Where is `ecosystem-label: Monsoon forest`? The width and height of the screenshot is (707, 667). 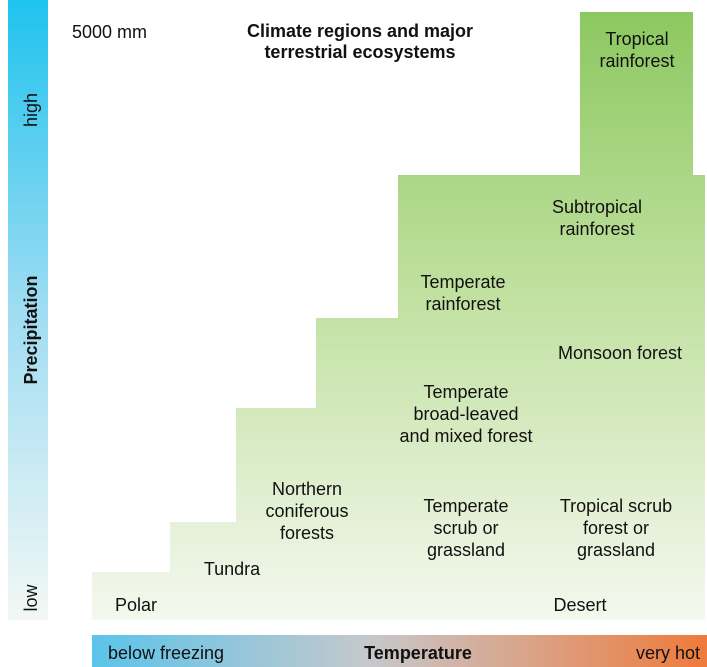
ecosystem-label: Monsoon forest is located at coordinates (620, 353).